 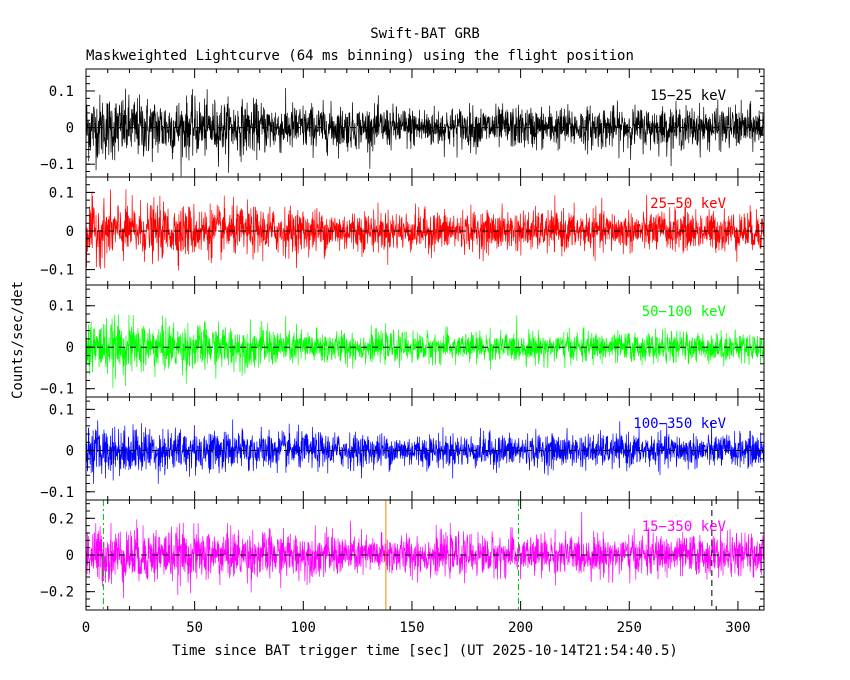 I want to click on panel-3: −0.1 0 0.1 50−100 keV, so click(x=402, y=341).